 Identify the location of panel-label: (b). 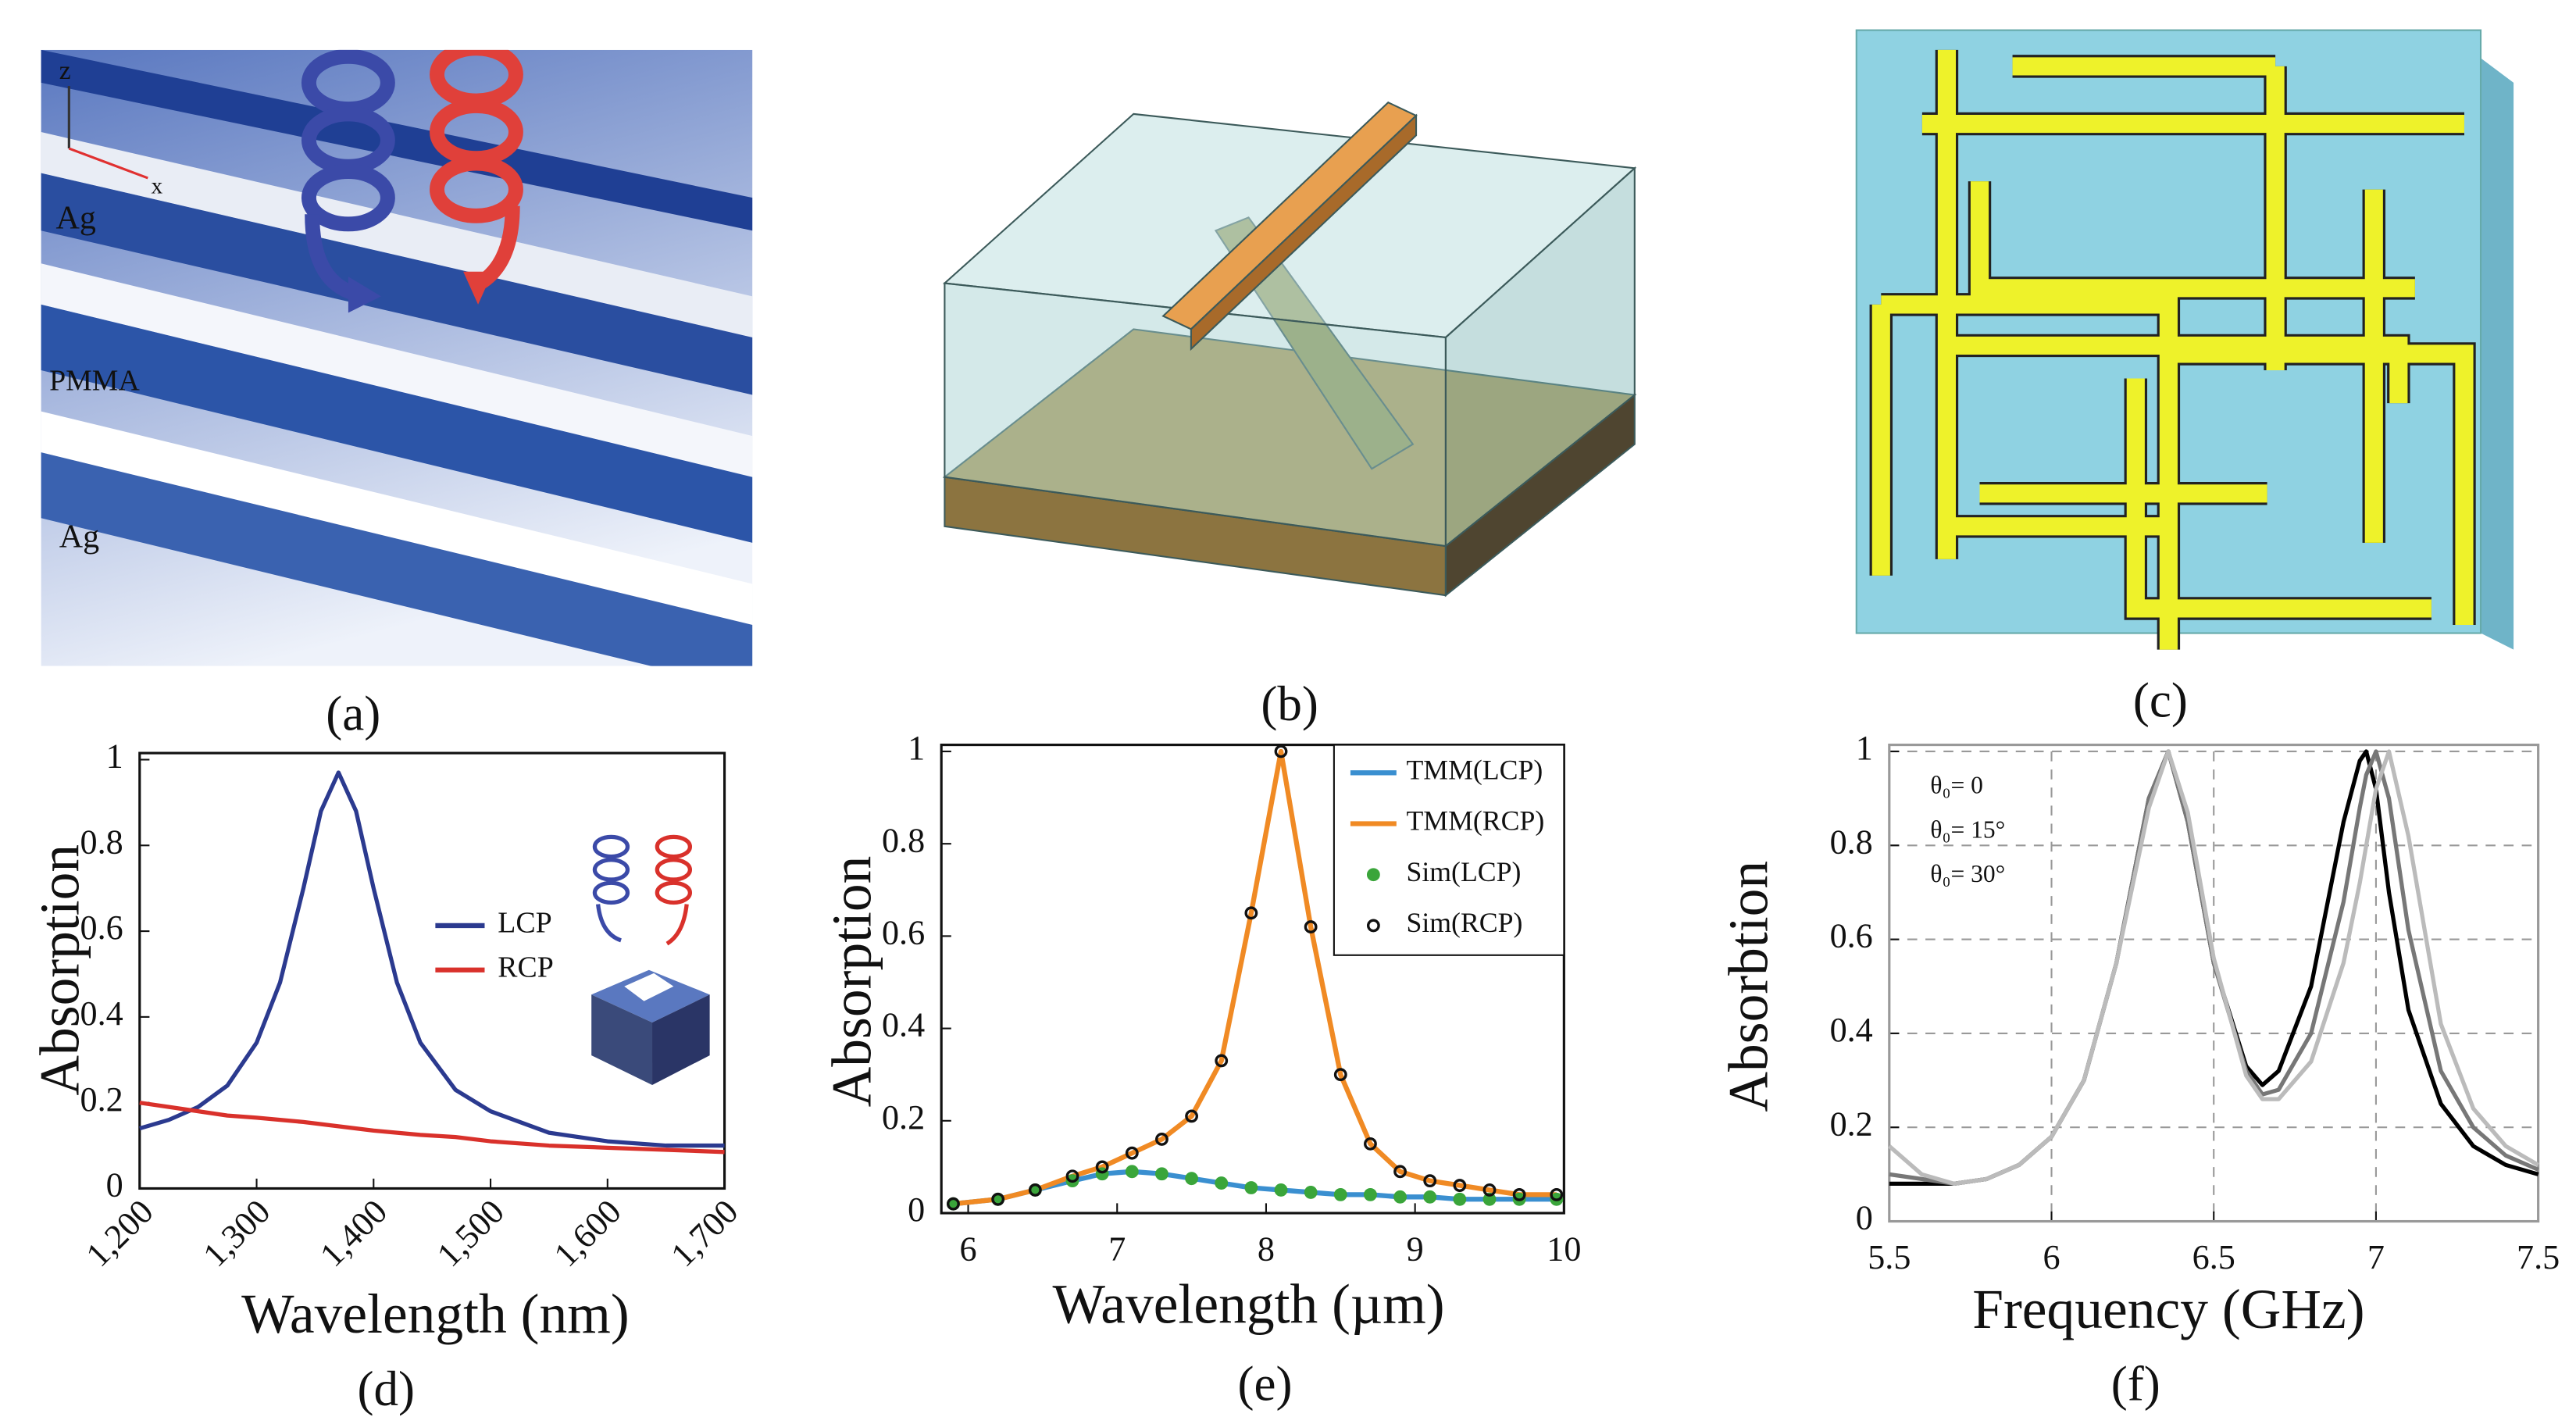
(1289, 704).